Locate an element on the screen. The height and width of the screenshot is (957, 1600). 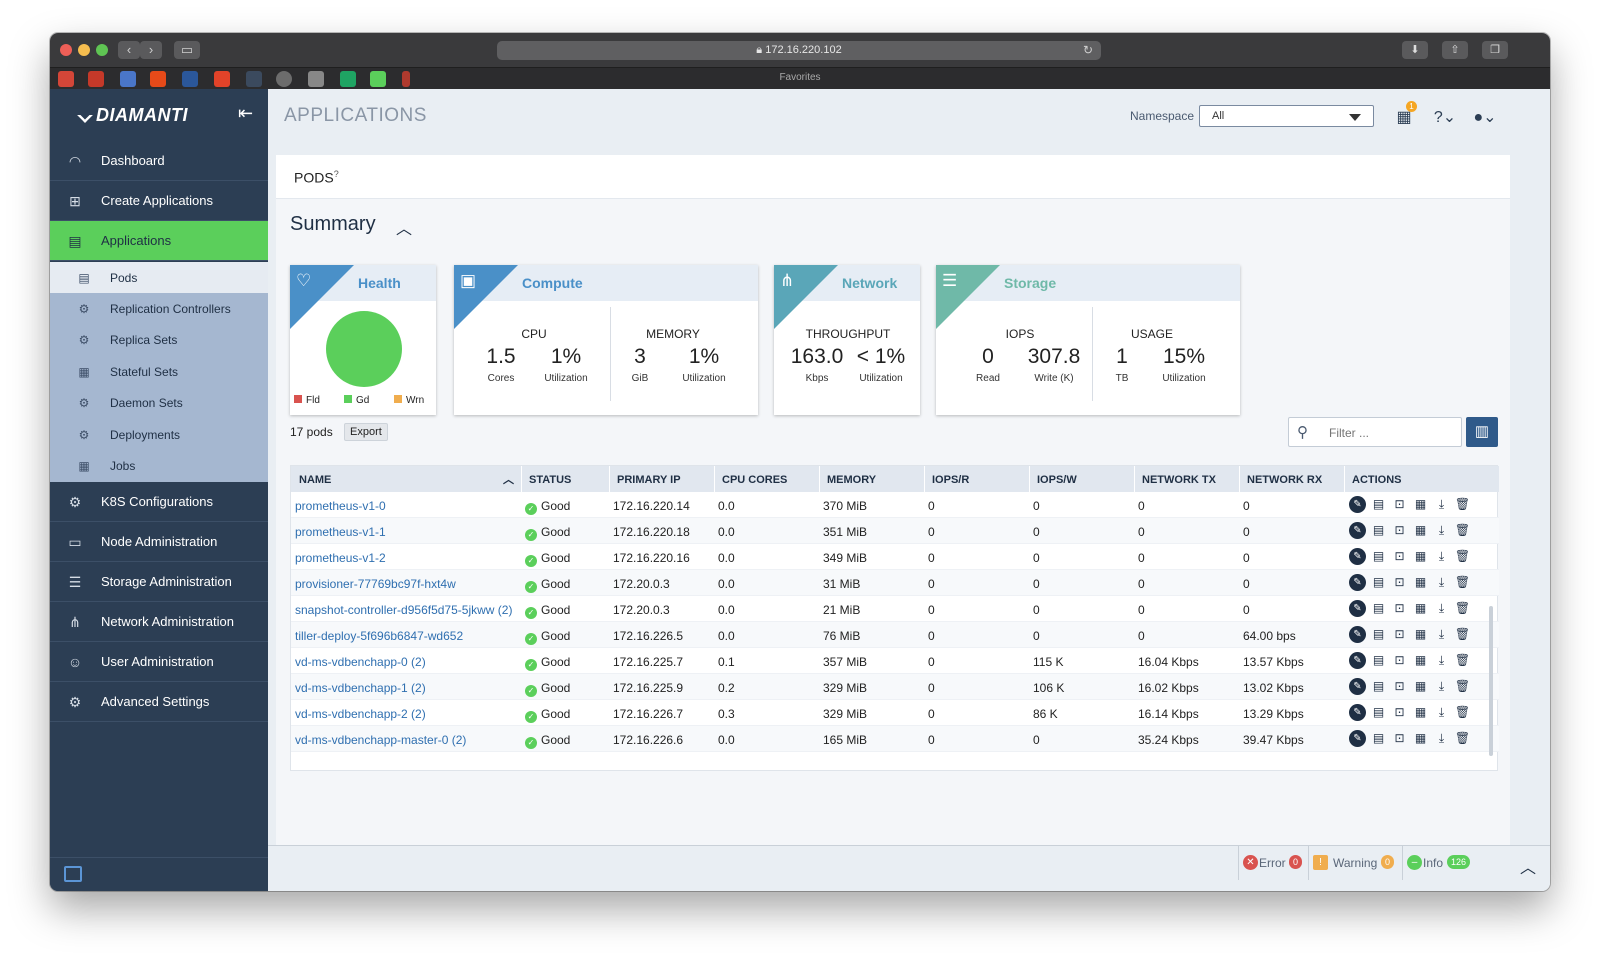
sidebar-subitem-jobs: ▦ Jobs is located at coordinates (159, 465).